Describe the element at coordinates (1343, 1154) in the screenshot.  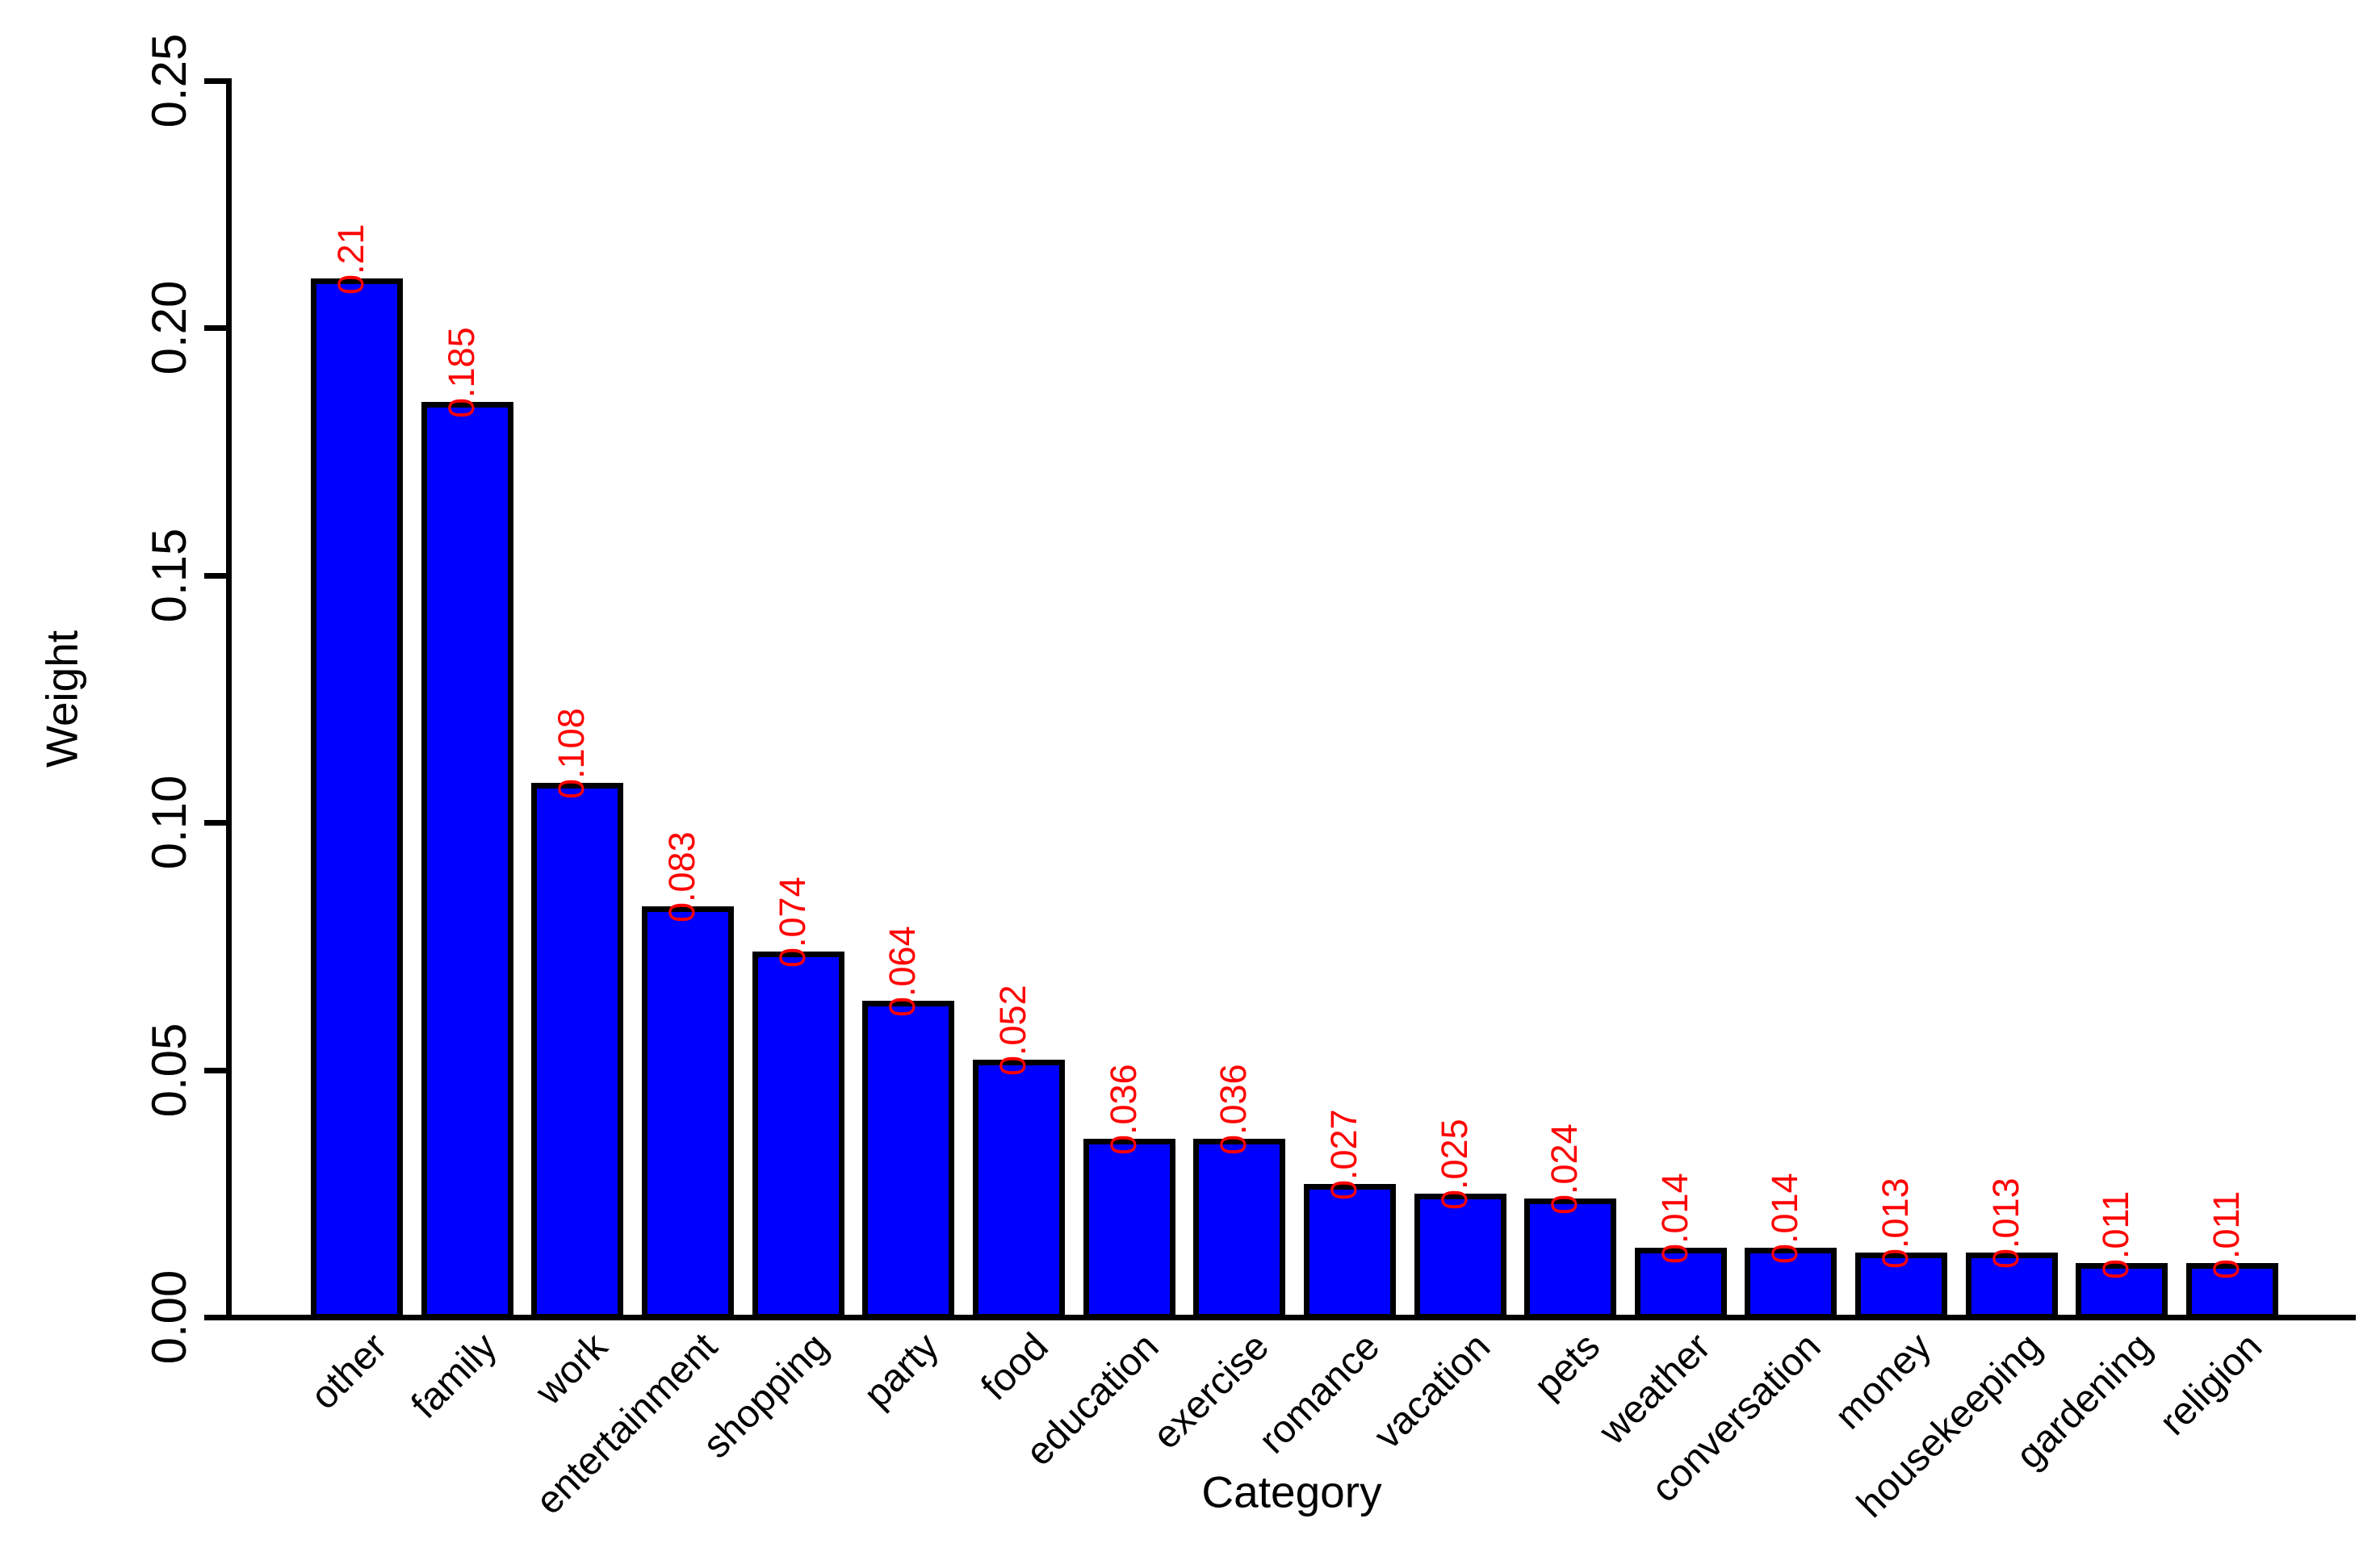
I see `bar-value-label: 0.027` at that location.